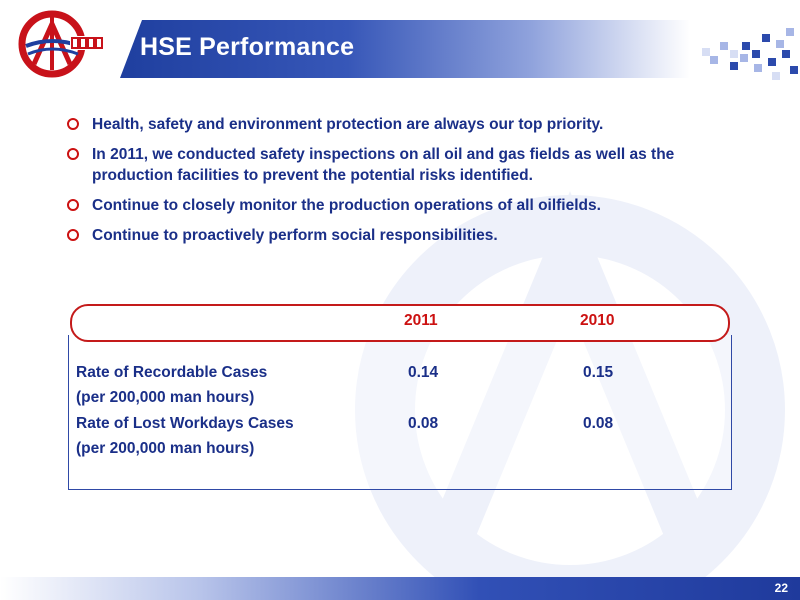 This screenshot has height=600, width=800. Describe the element at coordinates (597, 320) in the screenshot. I see `column-header-2010: 2010` at that location.